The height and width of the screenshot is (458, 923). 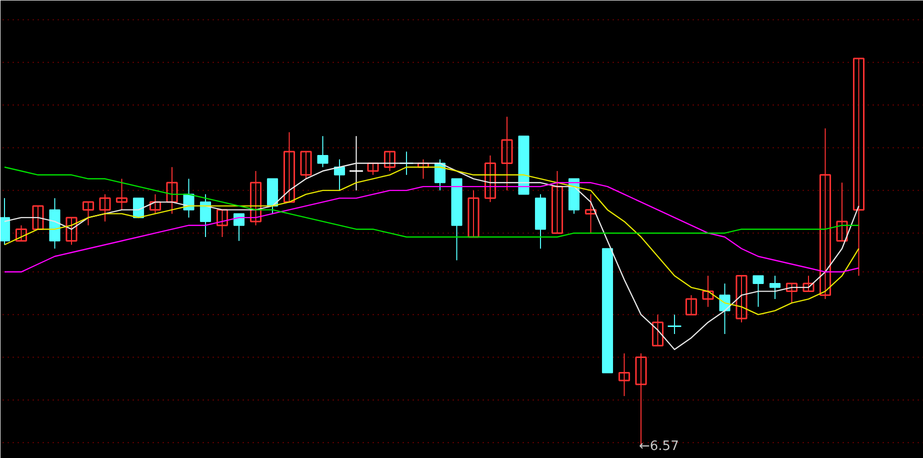 What do you see at coordinates (659, 446) in the screenshot?
I see `annotation: ←6.57` at bounding box center [659, 446].